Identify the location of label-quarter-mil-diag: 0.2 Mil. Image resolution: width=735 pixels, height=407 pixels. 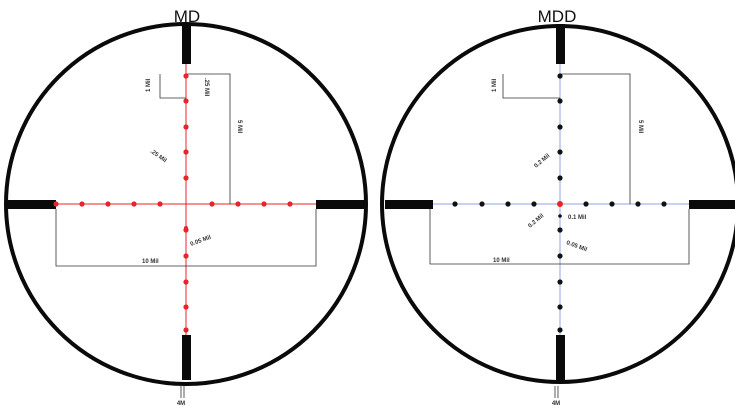
(542, 161).